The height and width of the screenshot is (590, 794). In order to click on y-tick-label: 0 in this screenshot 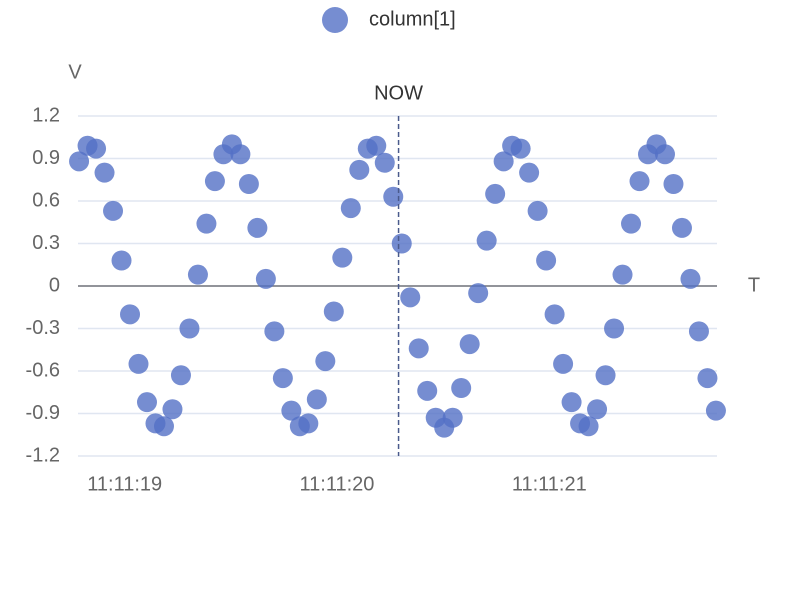, I will do `click(54, 285)`.